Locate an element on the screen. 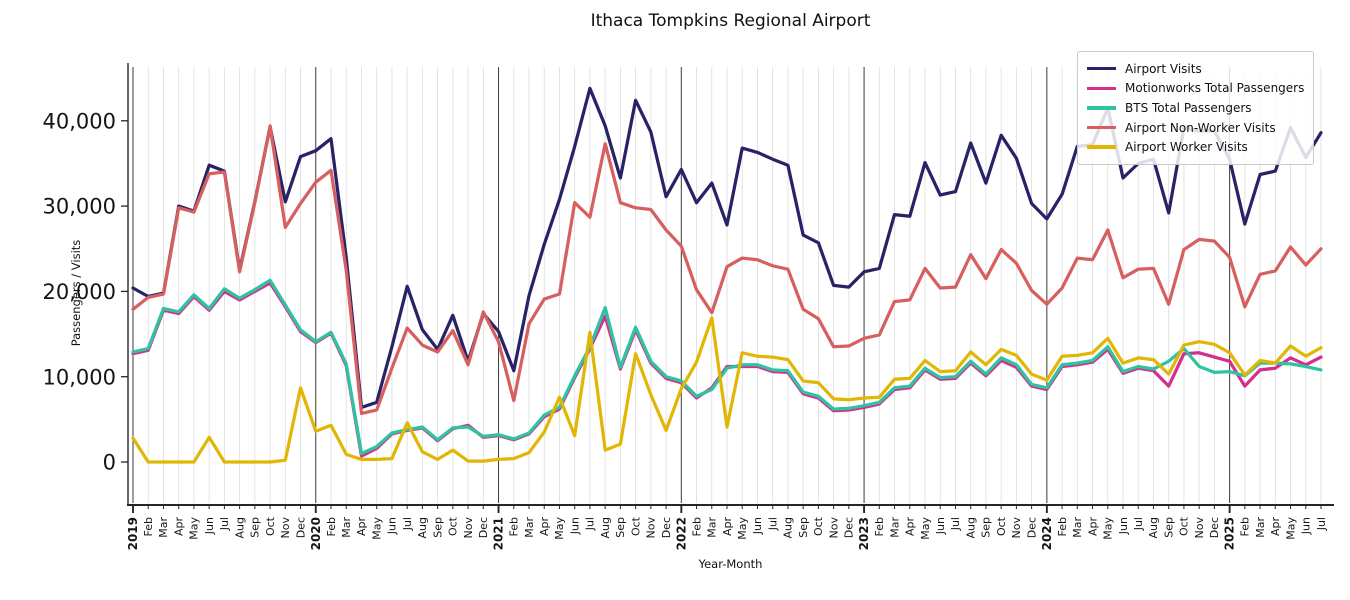 The height and width of the screenshot is (600, 1350). legend-swatch-airport-non-worker-visits is located at coordinates (1101, 127).